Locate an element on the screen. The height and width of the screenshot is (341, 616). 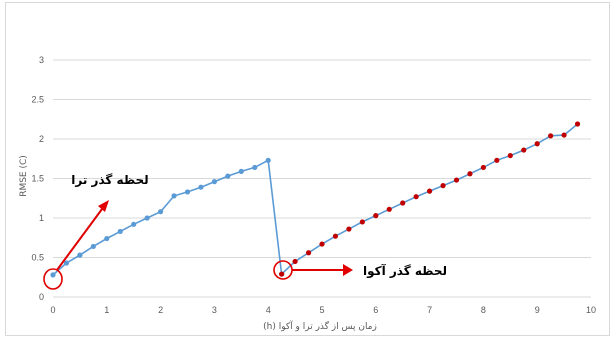
terra-pass-arrow is located at coordinates (81, 237).